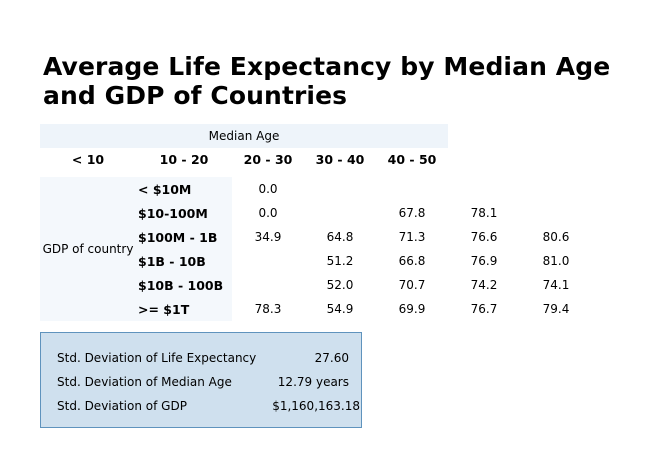 Image resolution: width=672 pixels, height=460 pixels. Describe the element at coordinates (144, 382) in the screenshot. I see `stat-label-median-age: Std. Deviation of Median Age` at that location.